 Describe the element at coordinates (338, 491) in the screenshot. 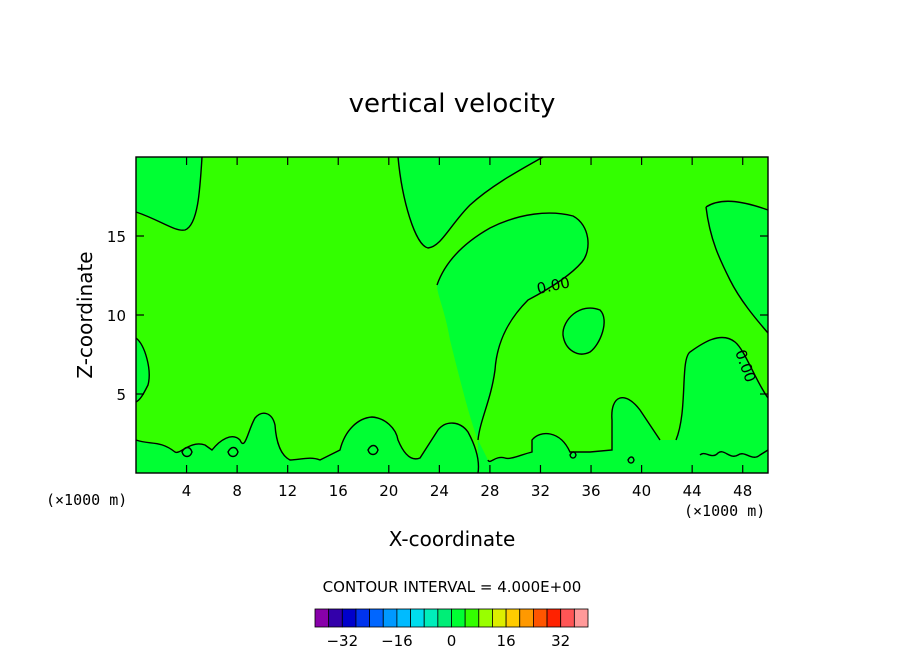

I see `x-tick-label: 16` at that location.